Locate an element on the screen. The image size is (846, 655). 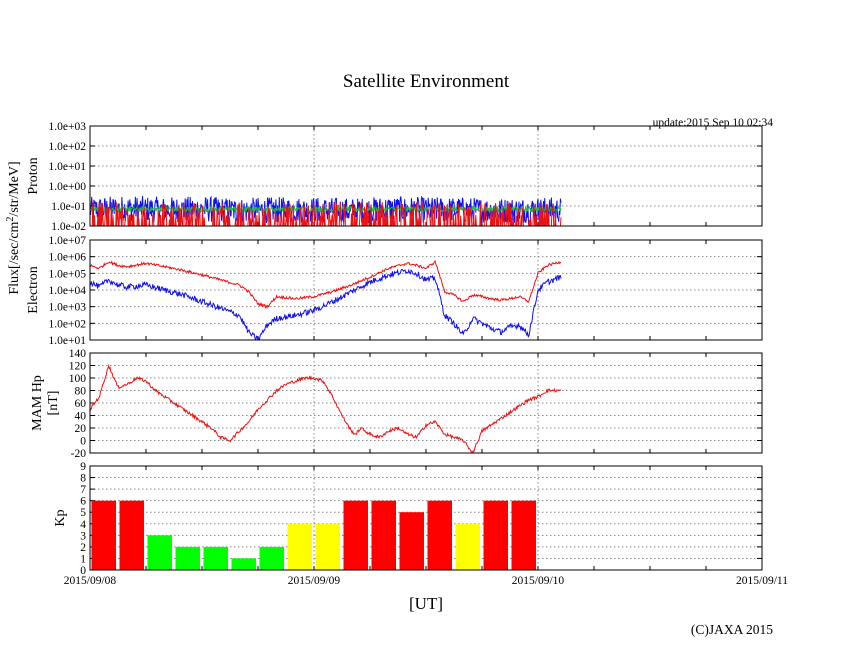
mam-ylabel: MAM Hp is located at coordinates (37, 403).